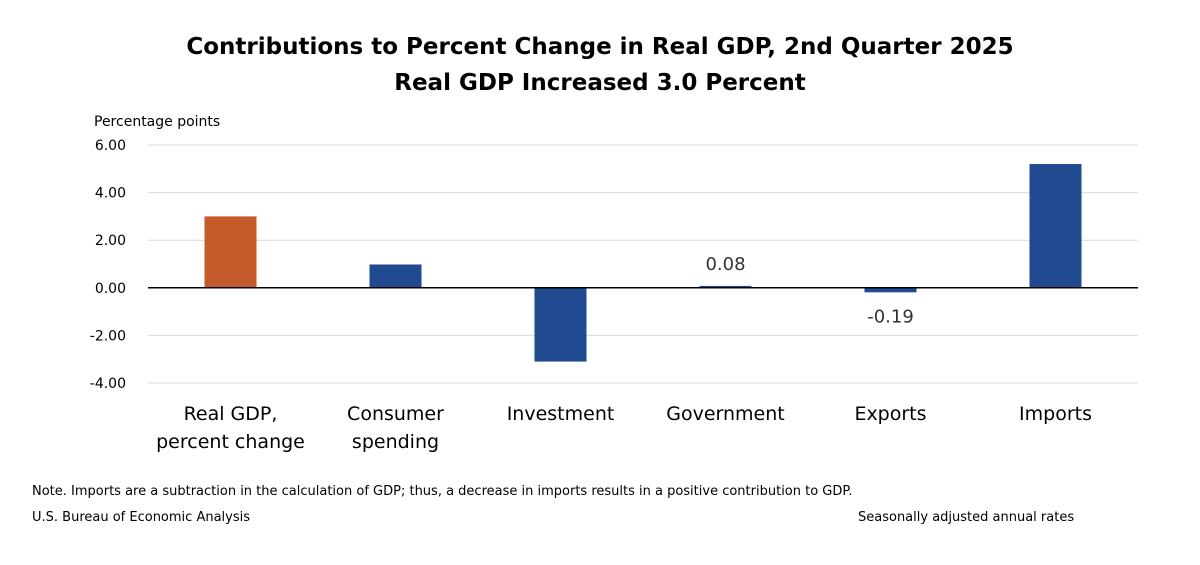 The width and height of the screenshot is (1200, 565). Describe the element at coordinates (395, 442) in the screenshot. I see `x-category-label: spending` at that location.